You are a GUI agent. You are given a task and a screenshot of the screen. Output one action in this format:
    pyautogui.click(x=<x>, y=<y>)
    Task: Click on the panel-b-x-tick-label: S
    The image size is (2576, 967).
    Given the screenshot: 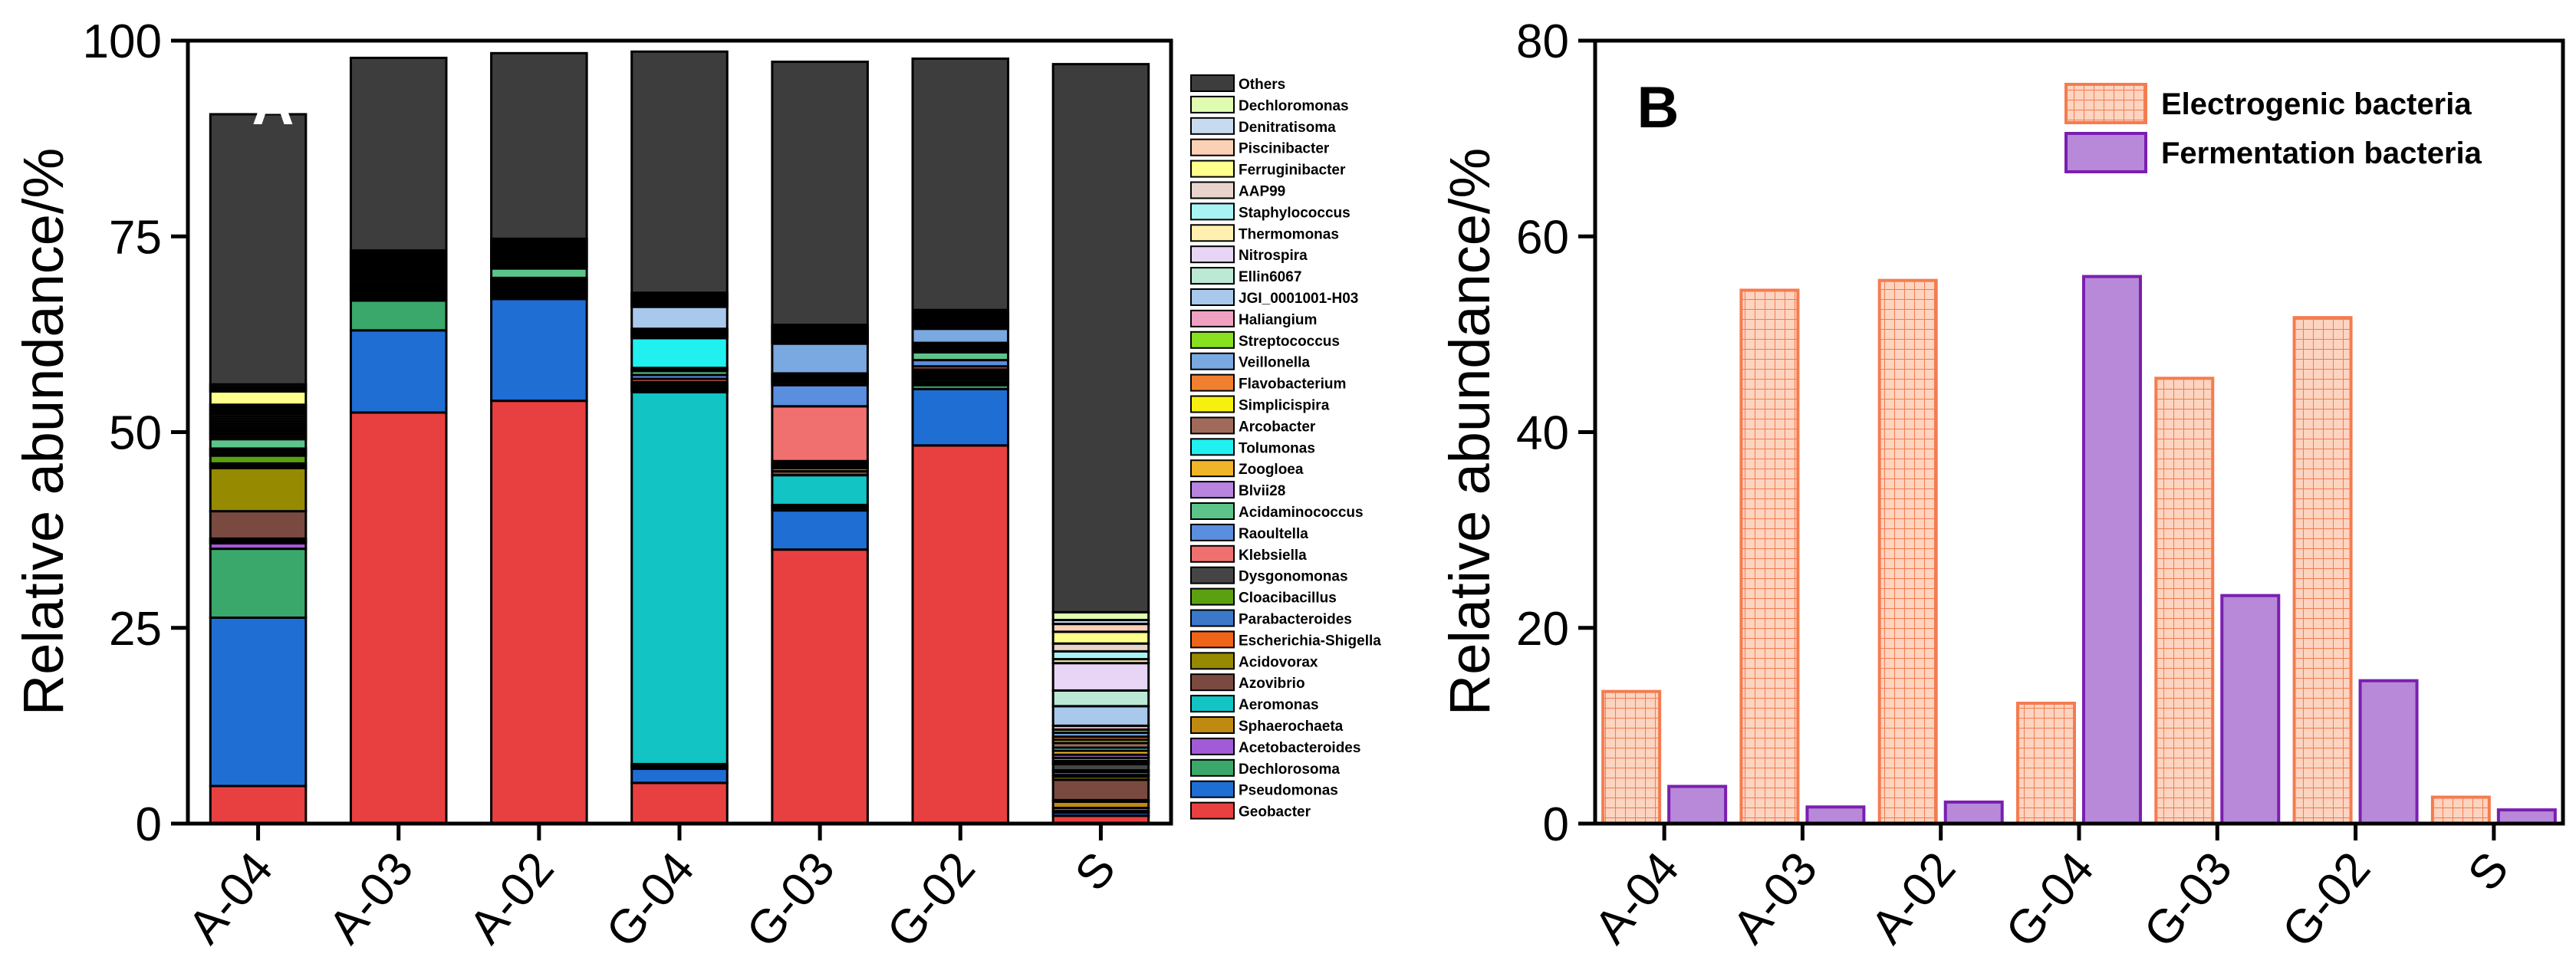 What is the action you would take?
    pyautogui.click(x=2488, y=872)
    